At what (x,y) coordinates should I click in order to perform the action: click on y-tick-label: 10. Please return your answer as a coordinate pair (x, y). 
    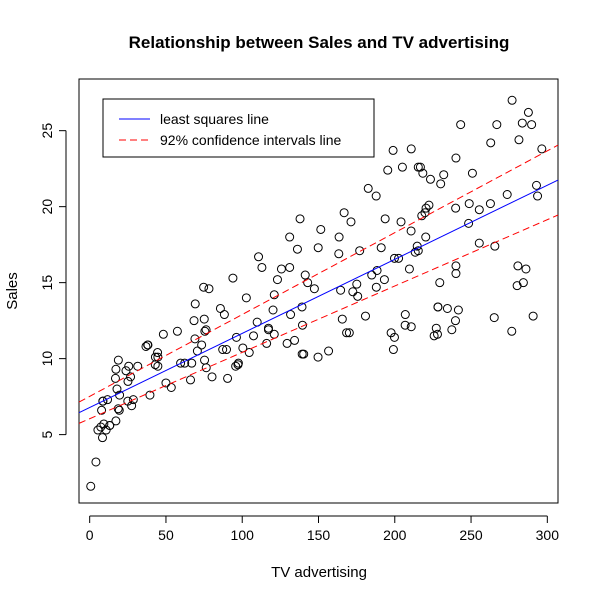
    Looking at the image, I should click on (47, 359).